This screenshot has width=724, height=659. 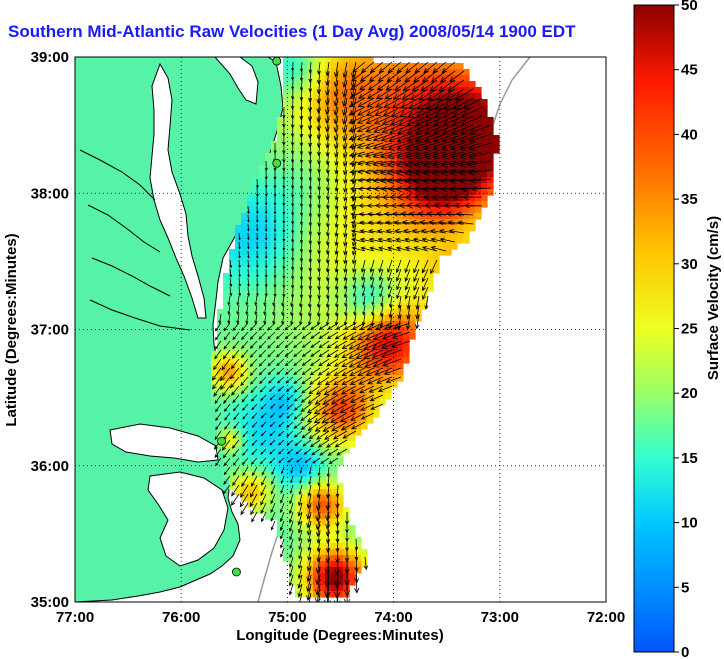 What do you see at coordinates (236, 572) in the screenshot?
I see `radar-station-marker` at bounding box center [236, 572].